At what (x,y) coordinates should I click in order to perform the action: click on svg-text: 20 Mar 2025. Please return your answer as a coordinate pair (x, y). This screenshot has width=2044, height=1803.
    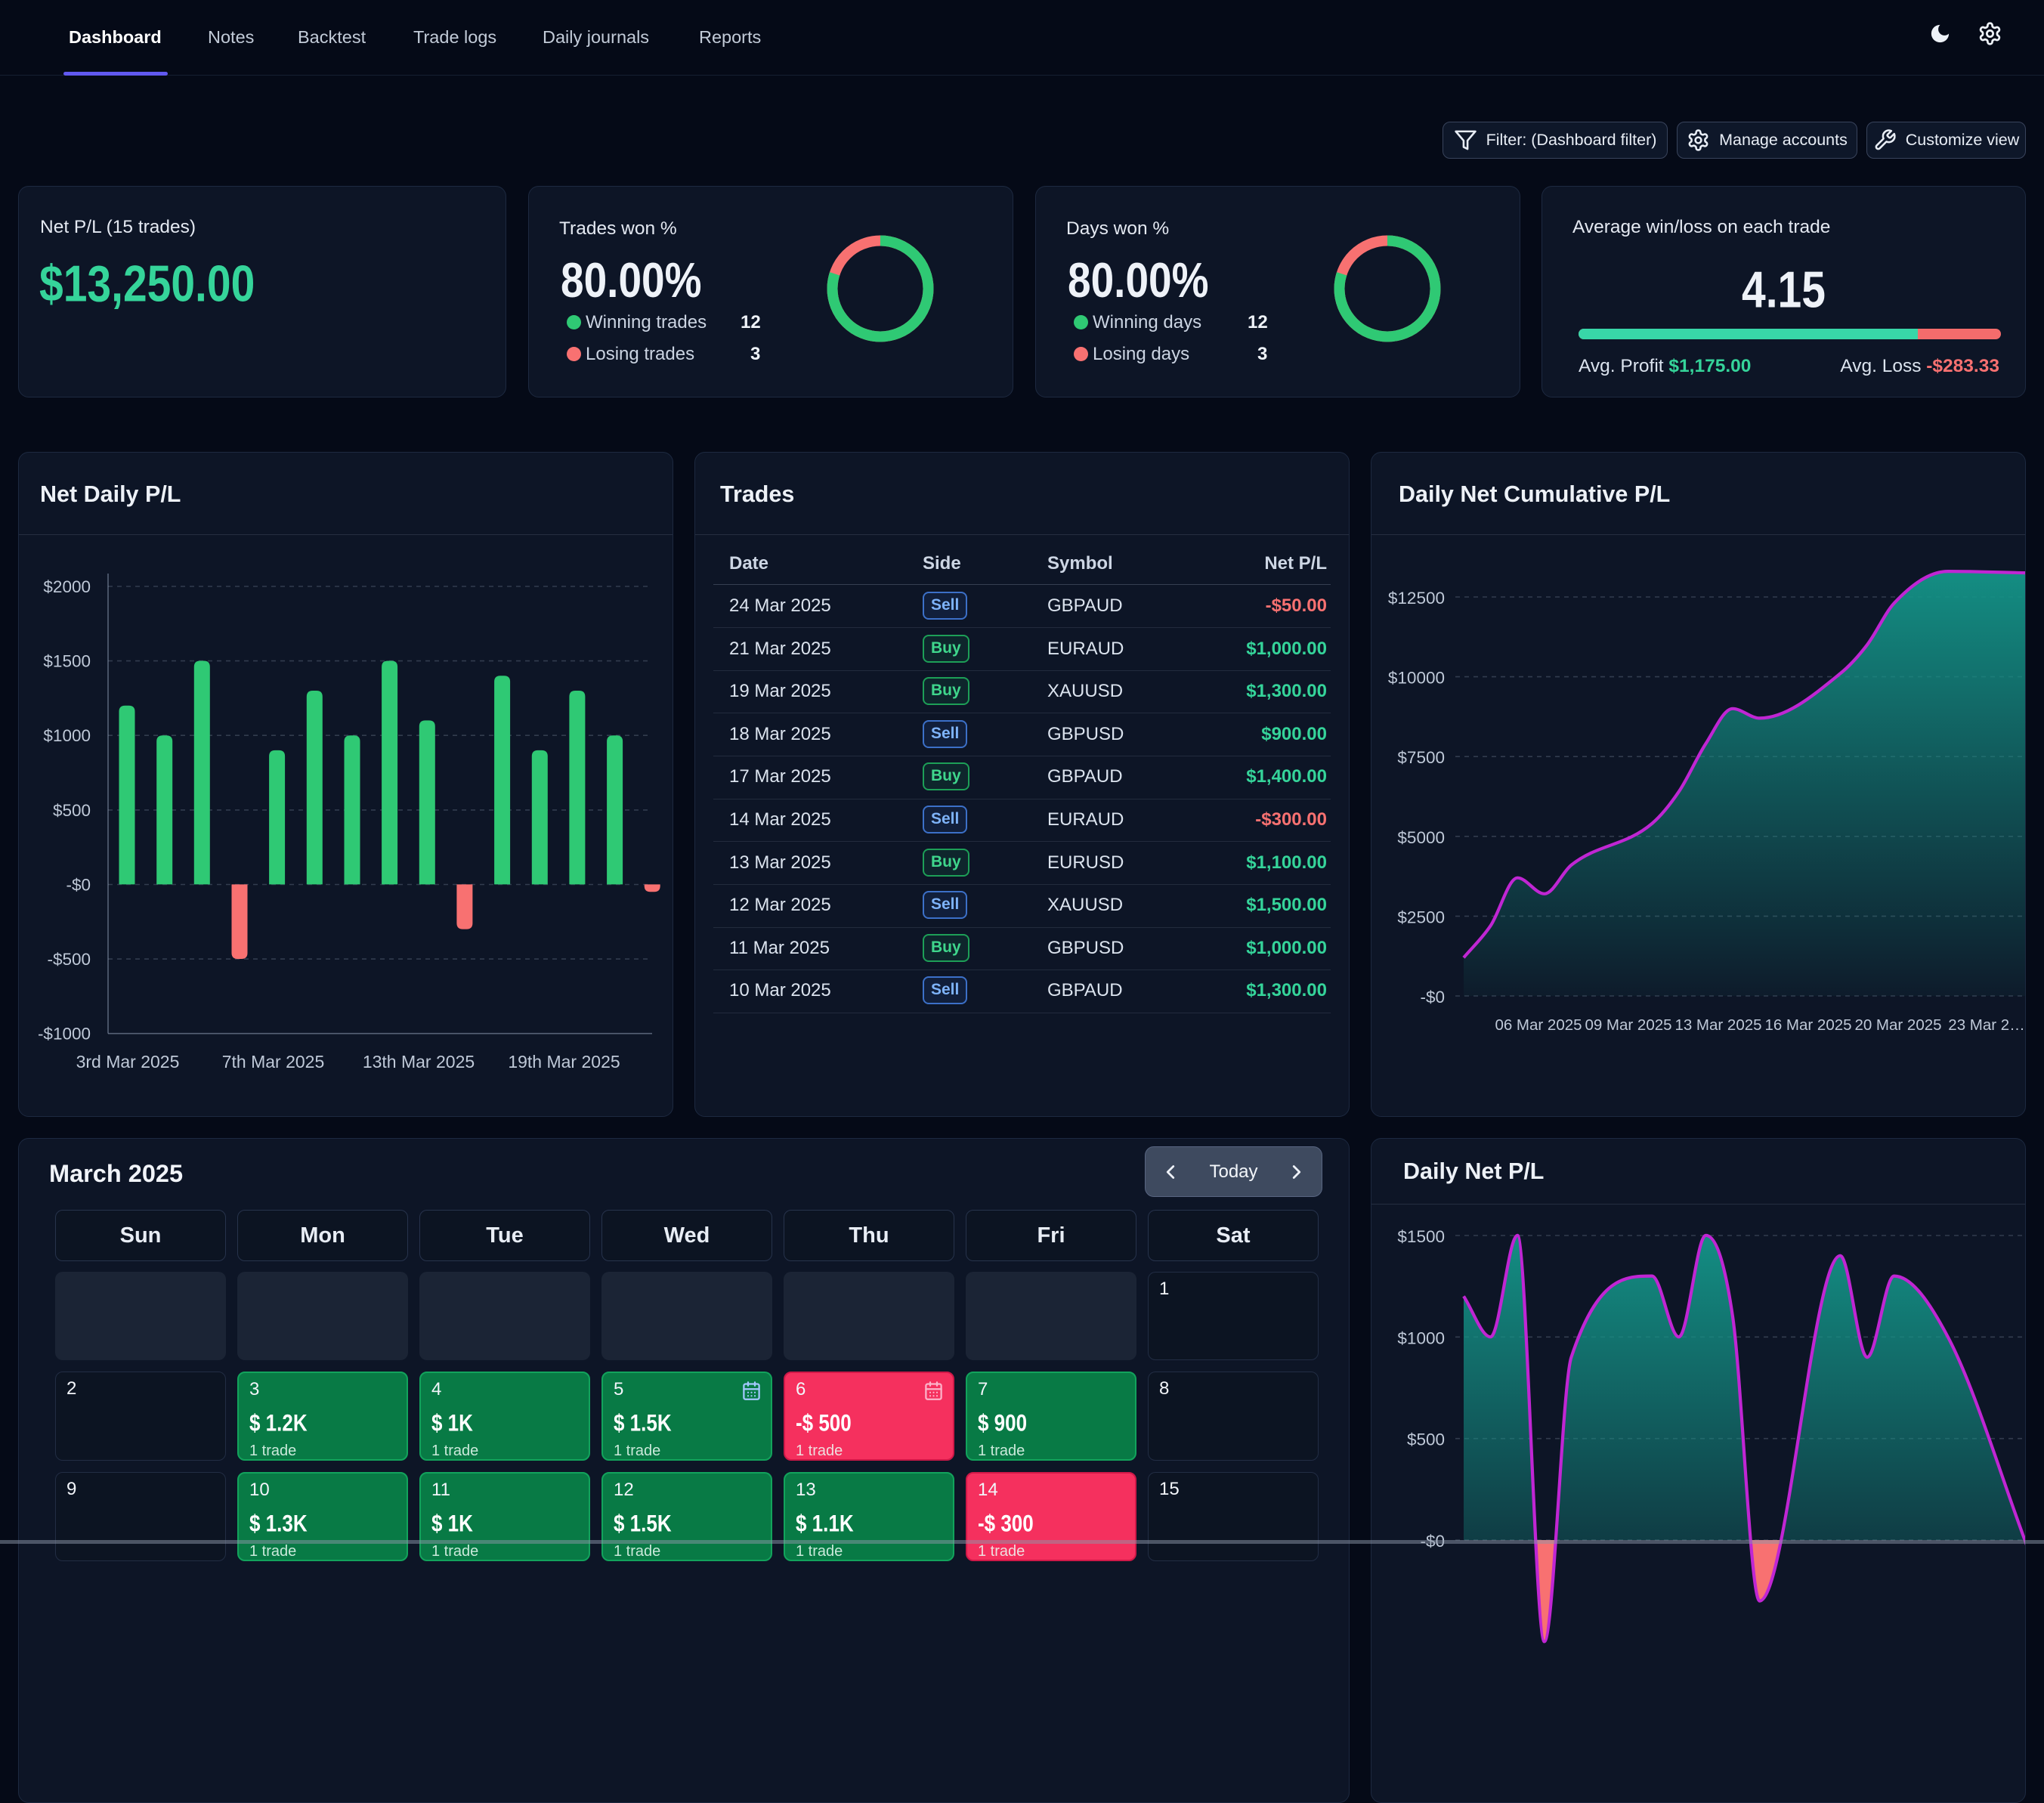
    Looking at the image, I should click on (1897, 1025).